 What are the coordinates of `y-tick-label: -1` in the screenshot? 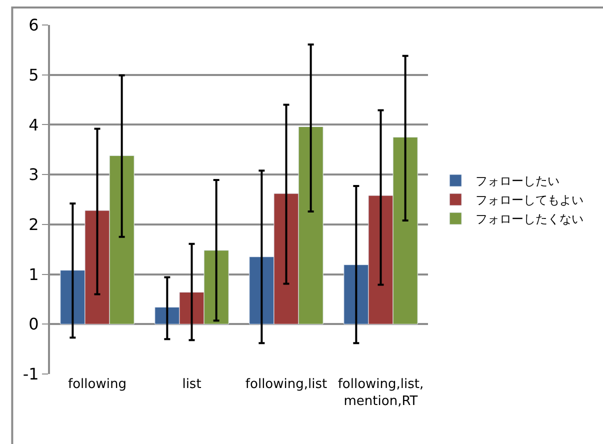 It's located at (30, 374).